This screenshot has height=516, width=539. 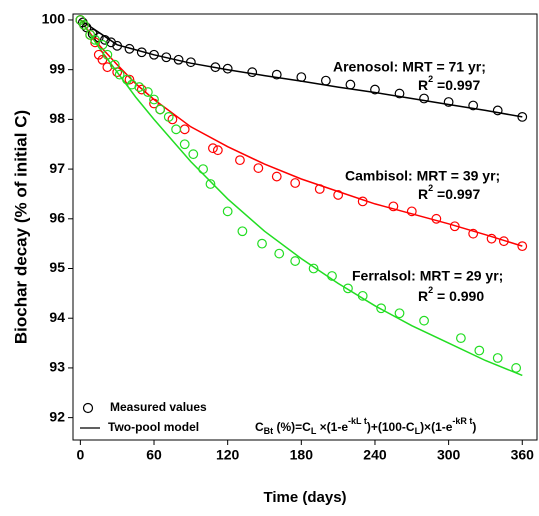 I want to click on x-tick-label: 0, so click(x=80, y=455).